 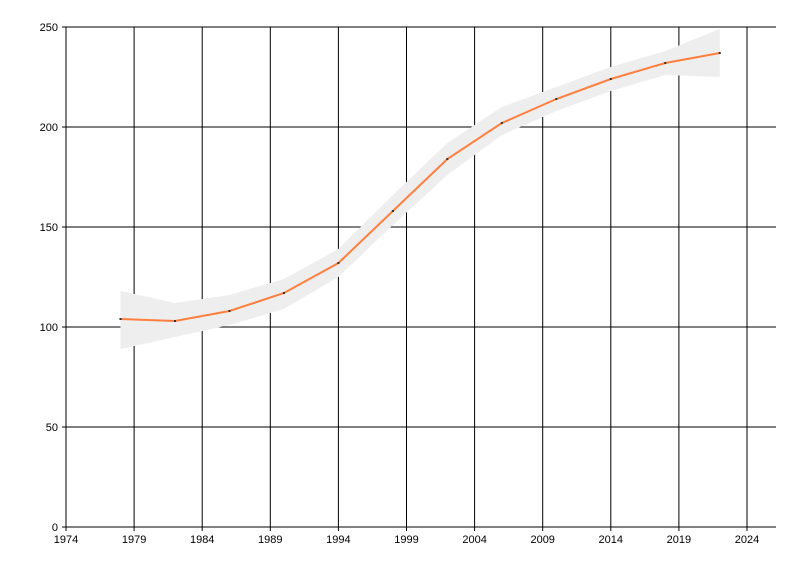 What do you see at coordinates (55, 528) in the screenshot?
I see `y-tick-label: 0` at bounding box center [55, 528].